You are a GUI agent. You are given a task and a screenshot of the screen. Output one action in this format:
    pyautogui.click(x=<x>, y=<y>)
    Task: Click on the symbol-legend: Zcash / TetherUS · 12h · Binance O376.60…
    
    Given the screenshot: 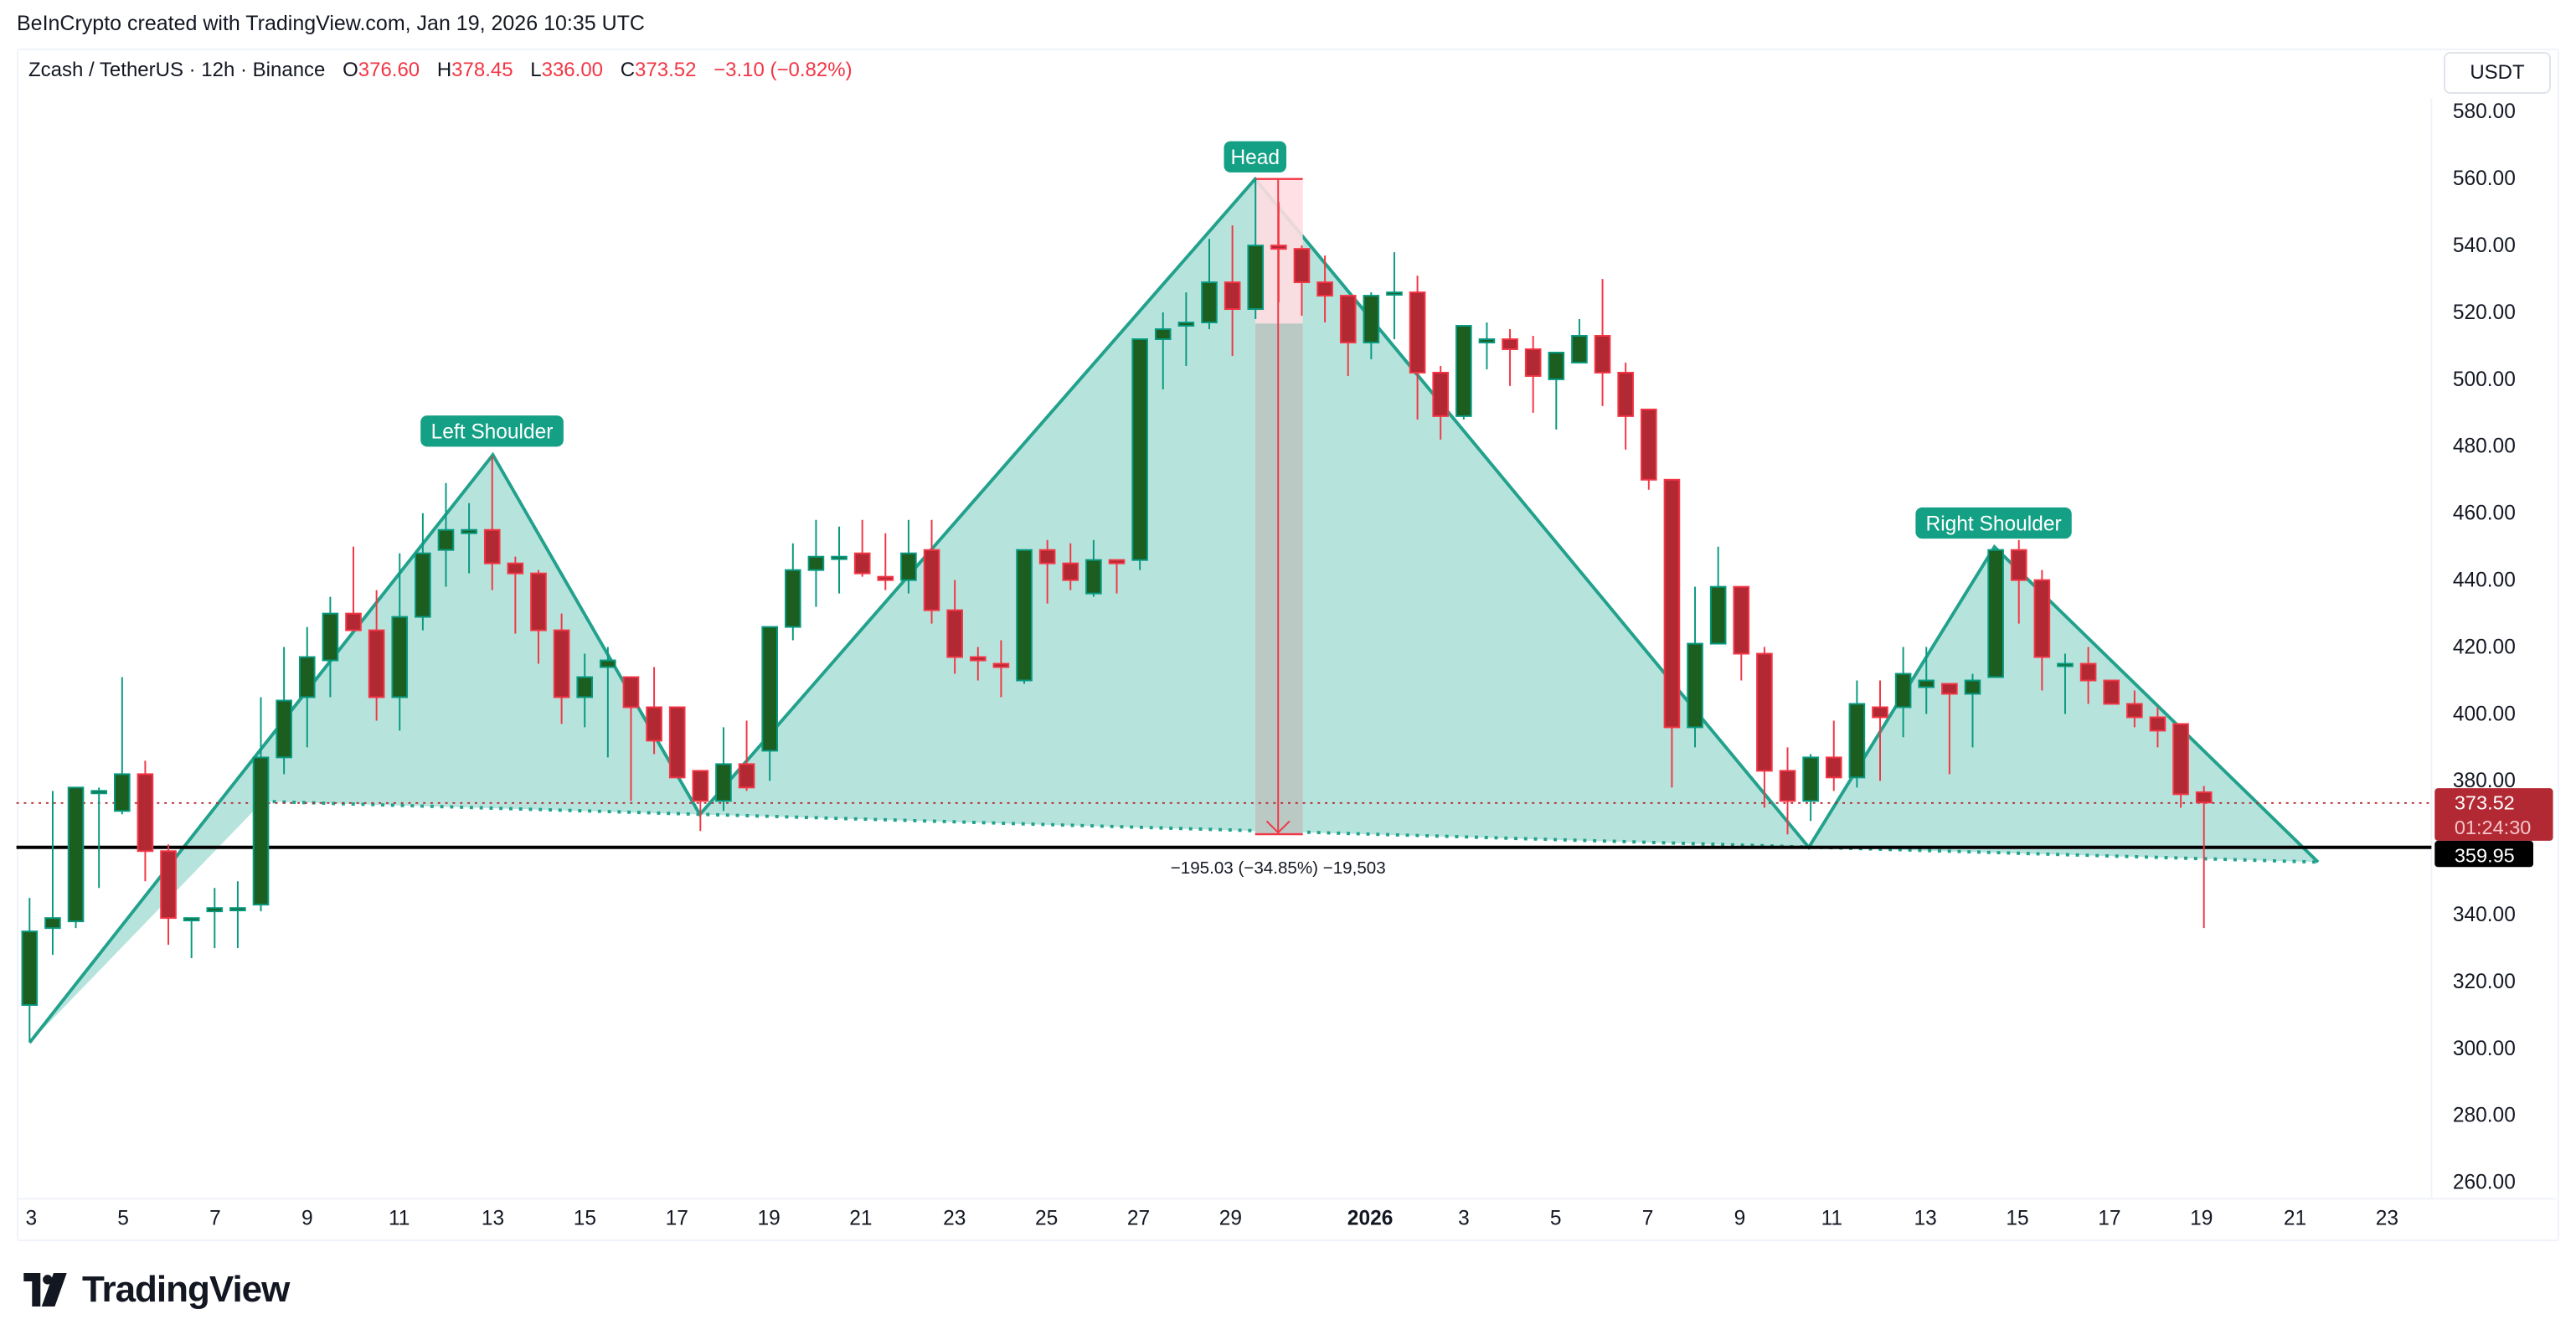 What is the action you would take?
    pyautogui.click(x=440, y=70)
    